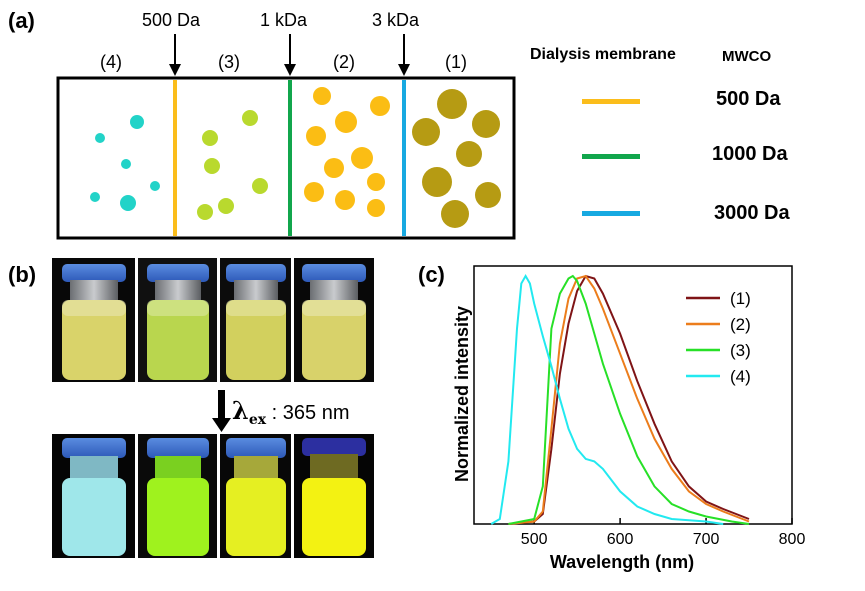  I want to click on panel-b-label: (b), so click(22, 274).